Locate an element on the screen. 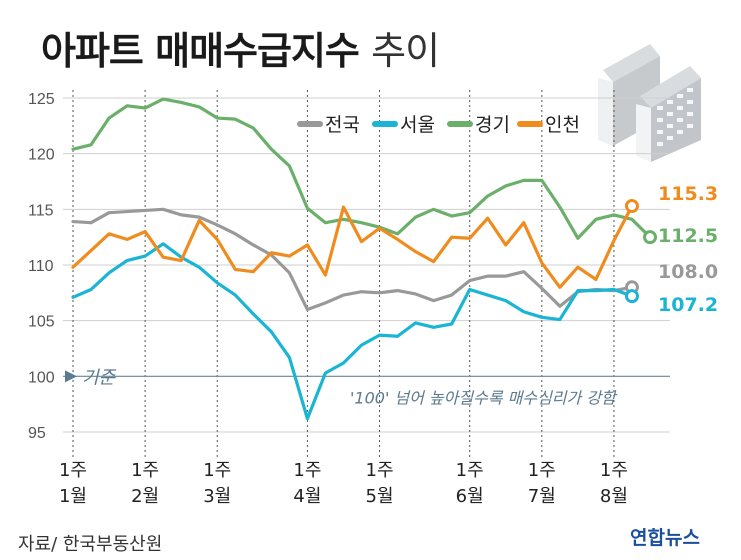  x-tick-month: 3월 is located at coordinates (217, 496).